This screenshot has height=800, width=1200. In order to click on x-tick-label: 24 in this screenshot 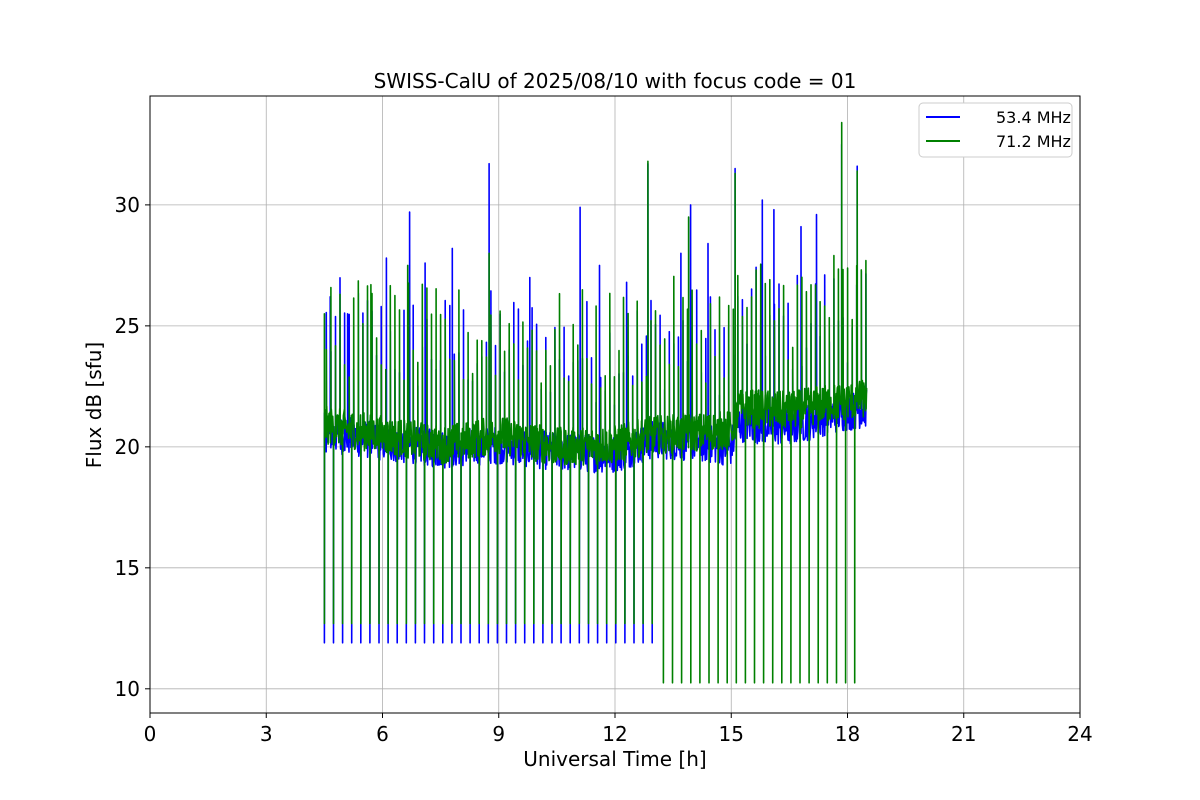, I will do `click(1079, 734)`.